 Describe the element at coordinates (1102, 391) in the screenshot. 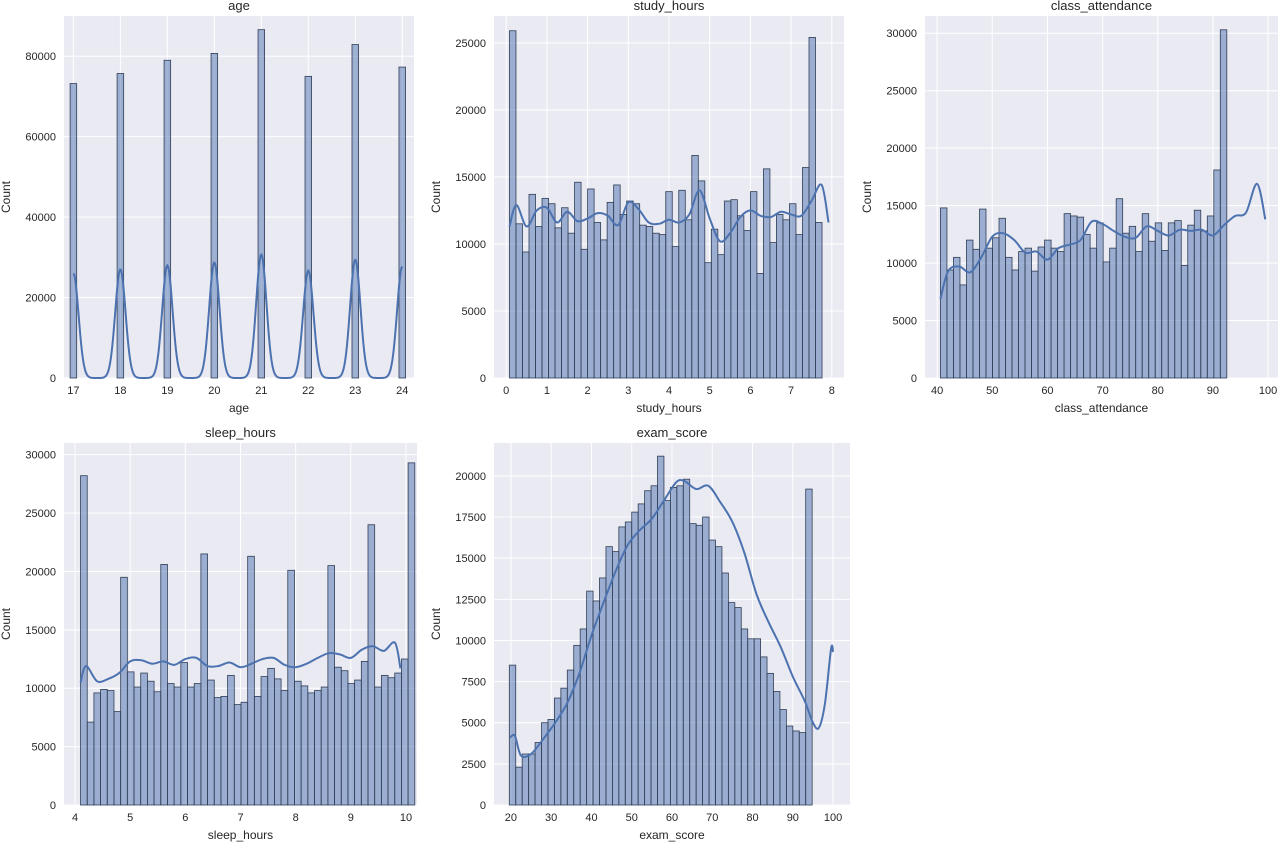

I see `x-tick-label: 70` at that location.